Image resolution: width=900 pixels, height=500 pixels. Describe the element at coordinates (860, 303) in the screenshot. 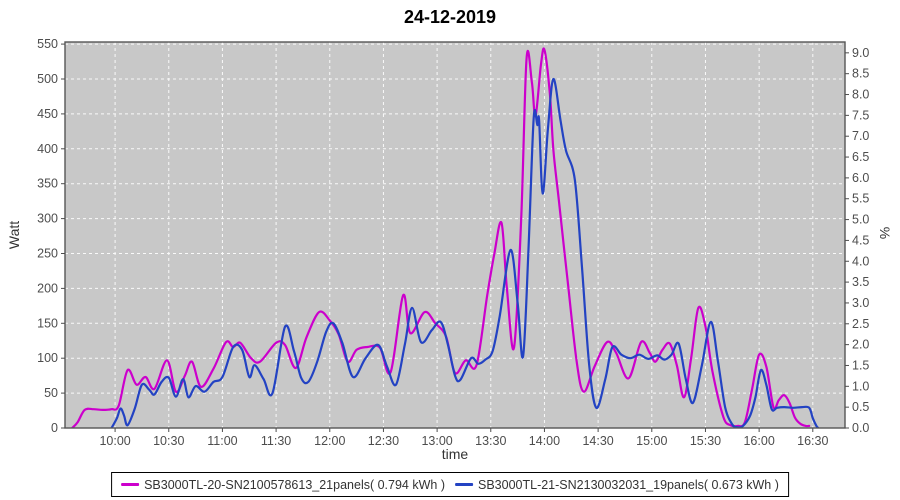

I see `right-tick-label: 3.0` at that location.